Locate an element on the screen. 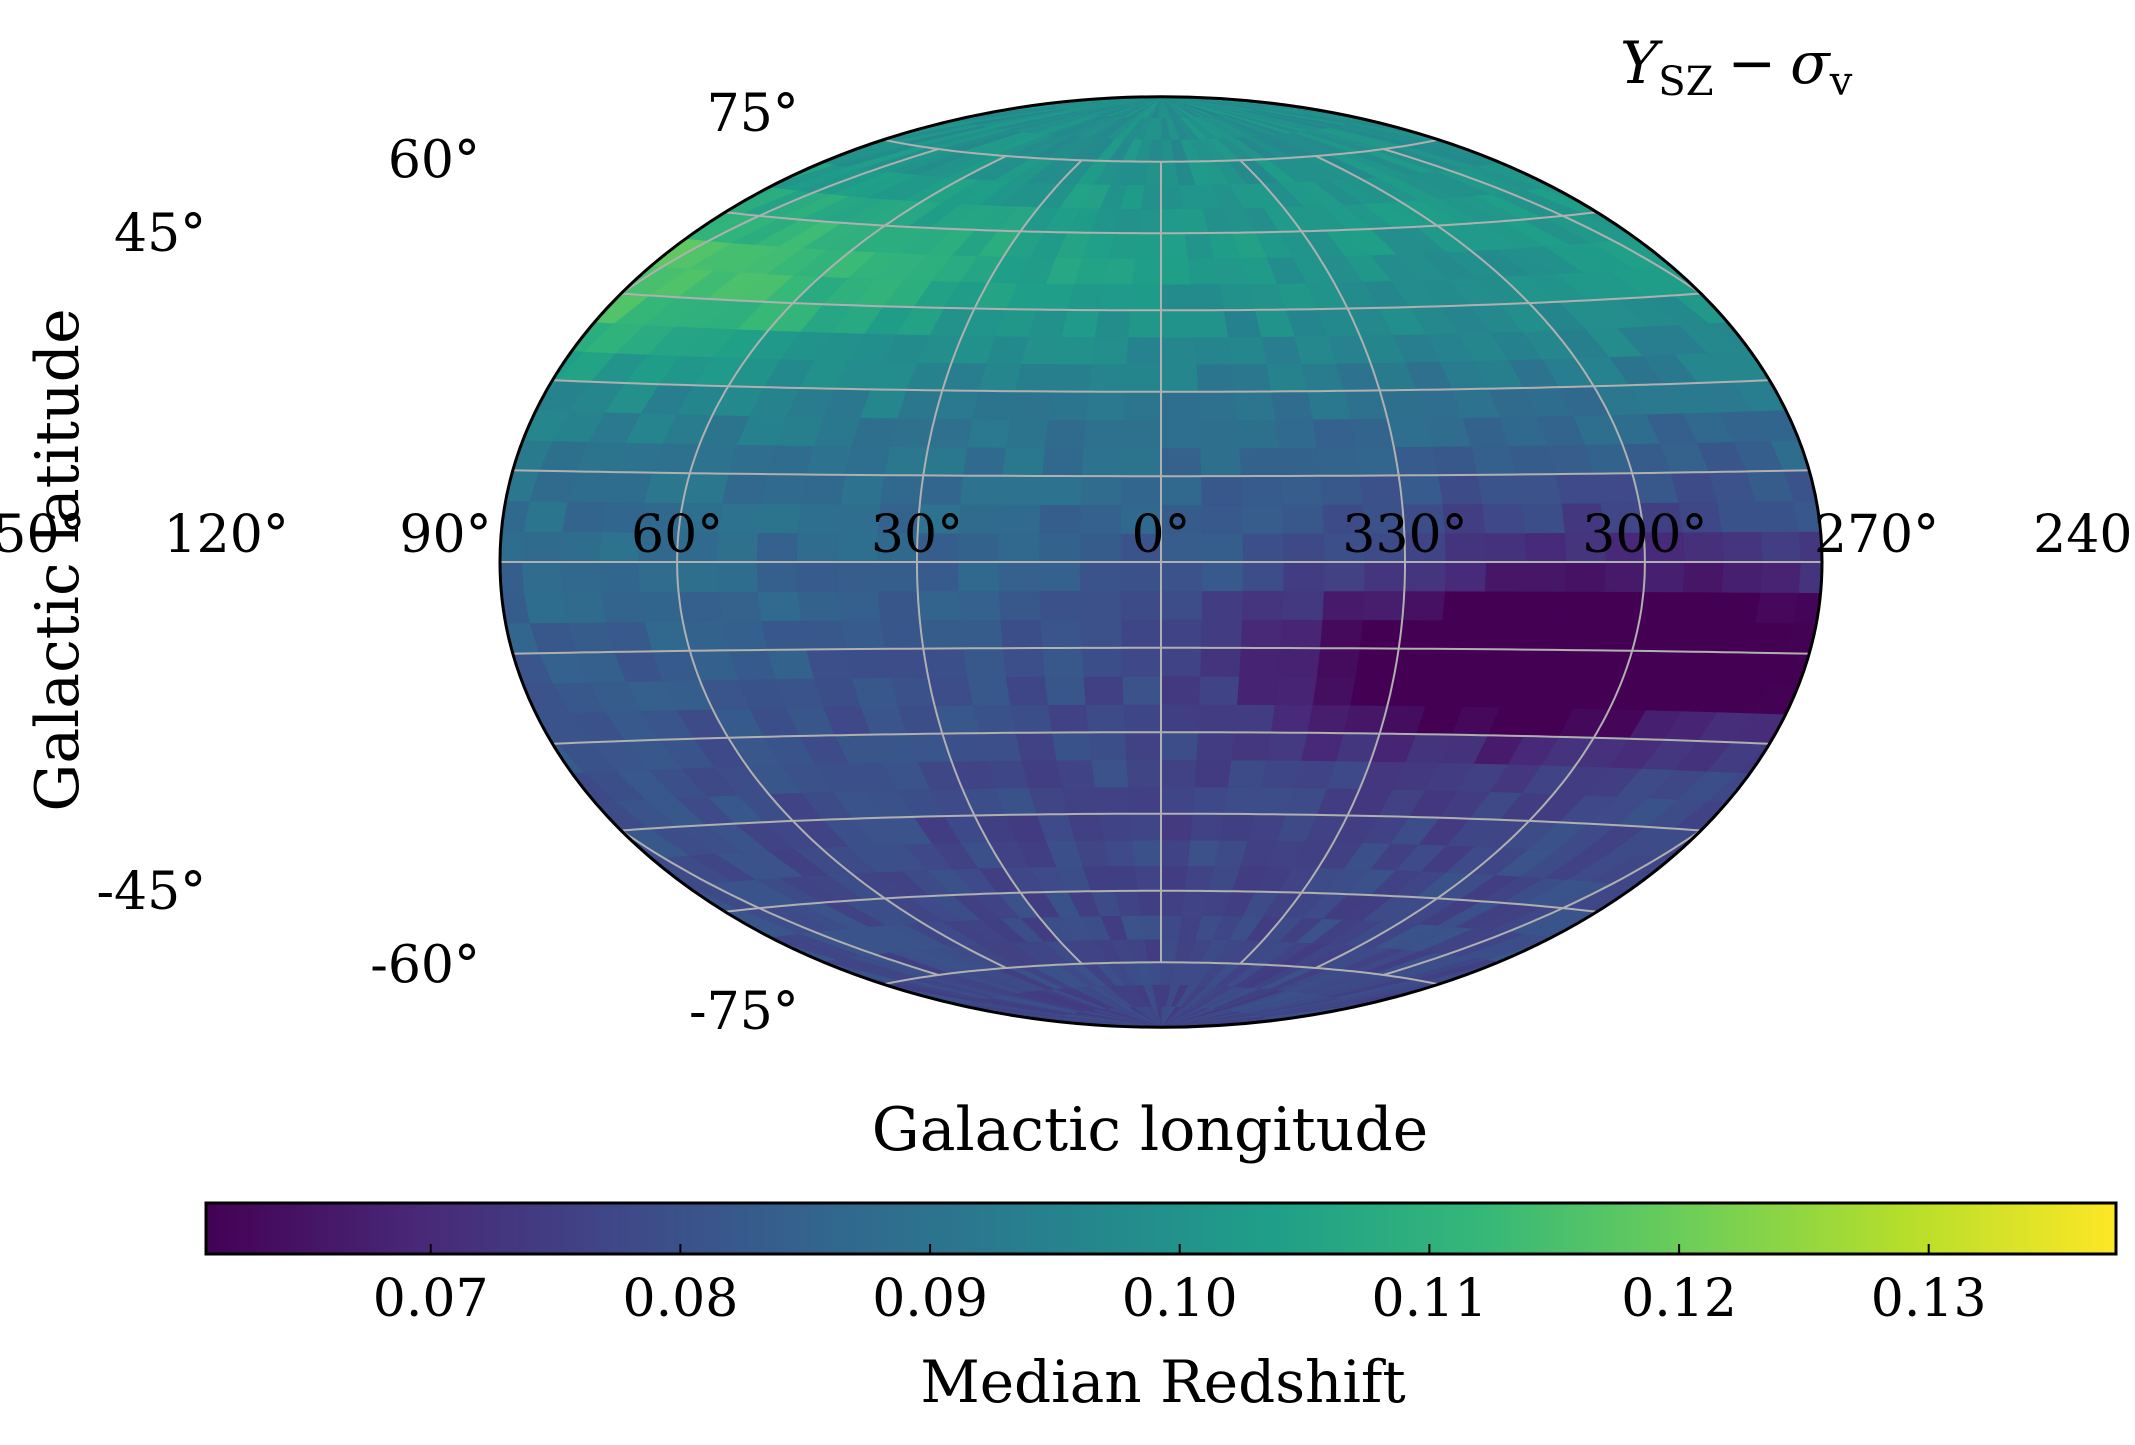 The image size is (2135, 1445). longitude-tick-label: 60° is located at coordinates (677, 535).